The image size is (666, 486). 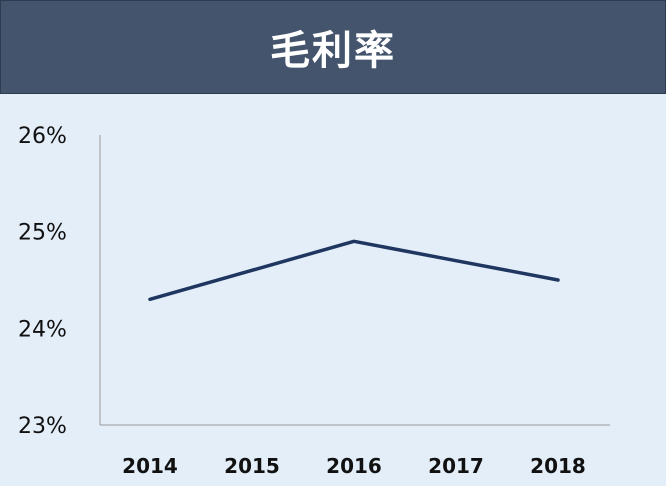 What do you see at coordinates (42, 426) in the screenshot?
I see `y-tick-label: 23%` at bounding box center [42, 426].